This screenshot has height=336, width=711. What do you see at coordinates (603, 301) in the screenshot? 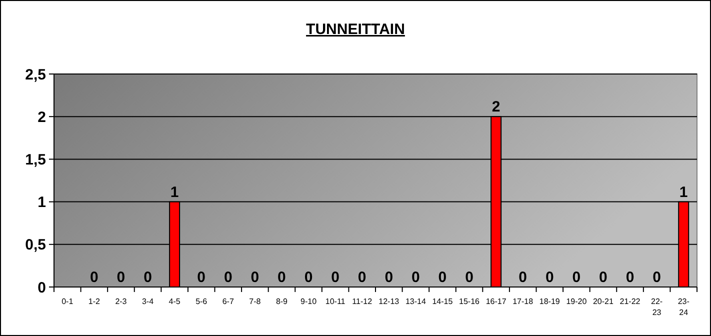
I see `x-tick-label: 20-21` at bounding box center [603, 301].